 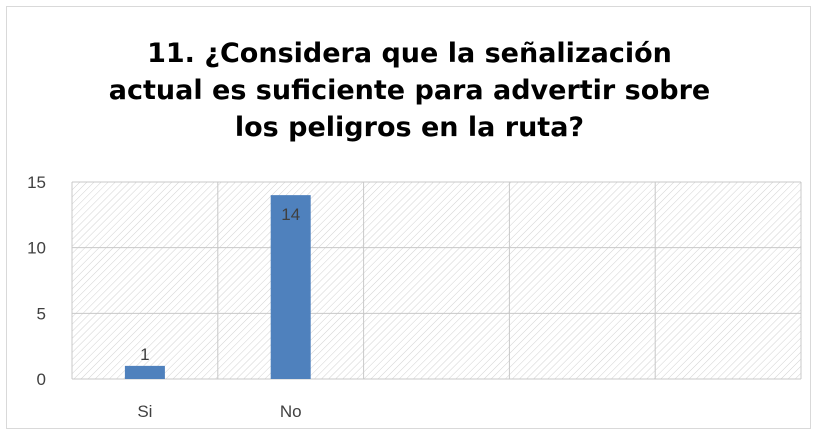 I want to click on x-tick-label-no: No, so click(x=291, y=411).